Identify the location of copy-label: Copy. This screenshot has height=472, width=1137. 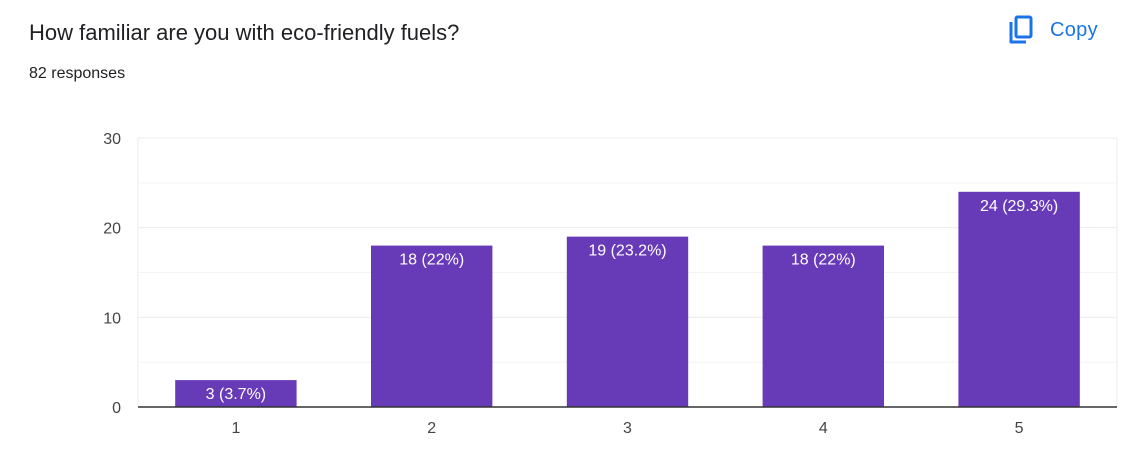
(1074, 29).